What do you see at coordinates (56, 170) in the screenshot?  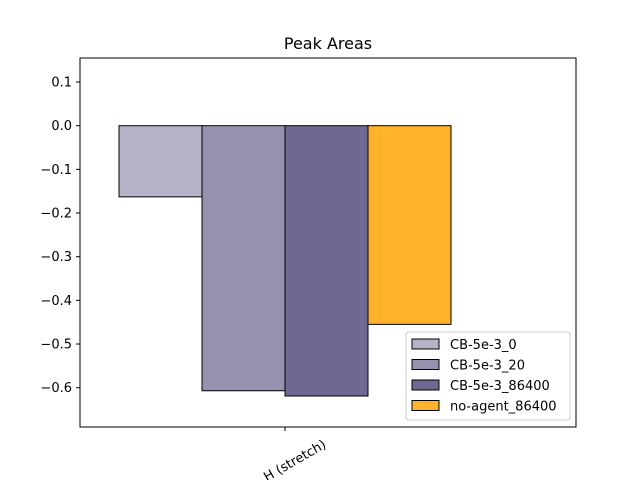 I see `y-tick-label: −0.1` at bounding box center [56, 170].